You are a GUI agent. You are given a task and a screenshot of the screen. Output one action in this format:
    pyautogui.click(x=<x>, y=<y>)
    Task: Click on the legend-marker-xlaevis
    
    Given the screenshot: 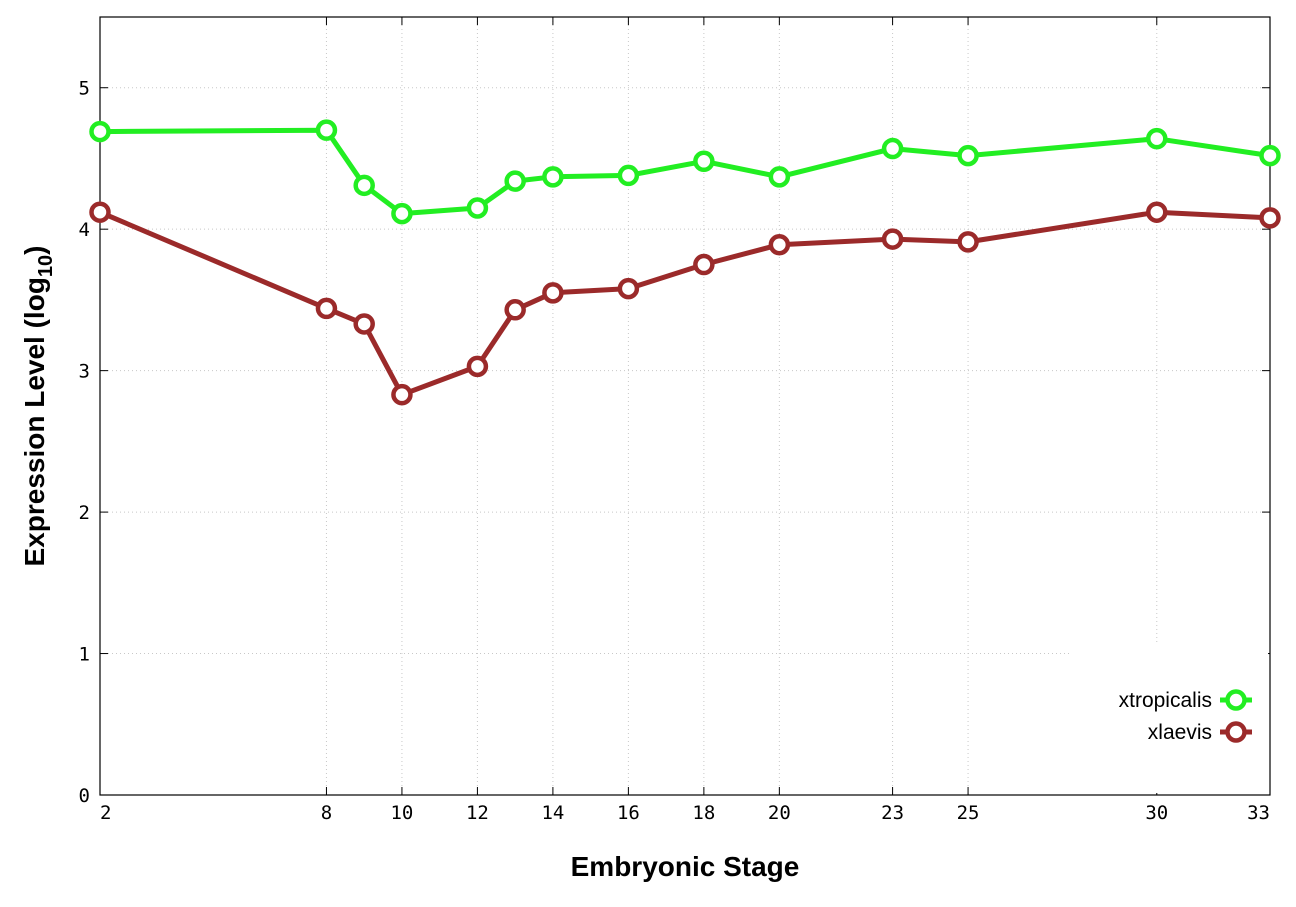 What is the action you would take?
    pyautogui.click(x=1236, y=732)
    